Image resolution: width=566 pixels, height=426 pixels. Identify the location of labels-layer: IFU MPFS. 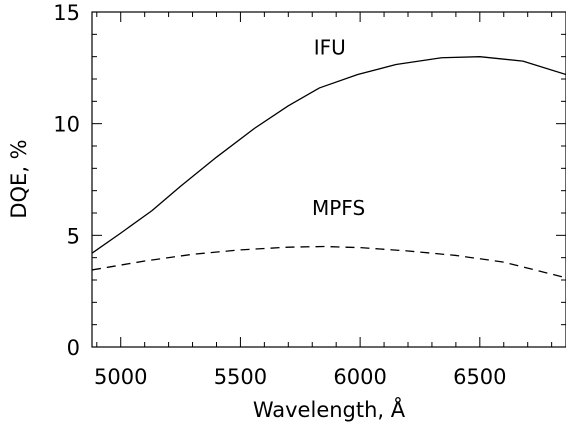
(338, 127).